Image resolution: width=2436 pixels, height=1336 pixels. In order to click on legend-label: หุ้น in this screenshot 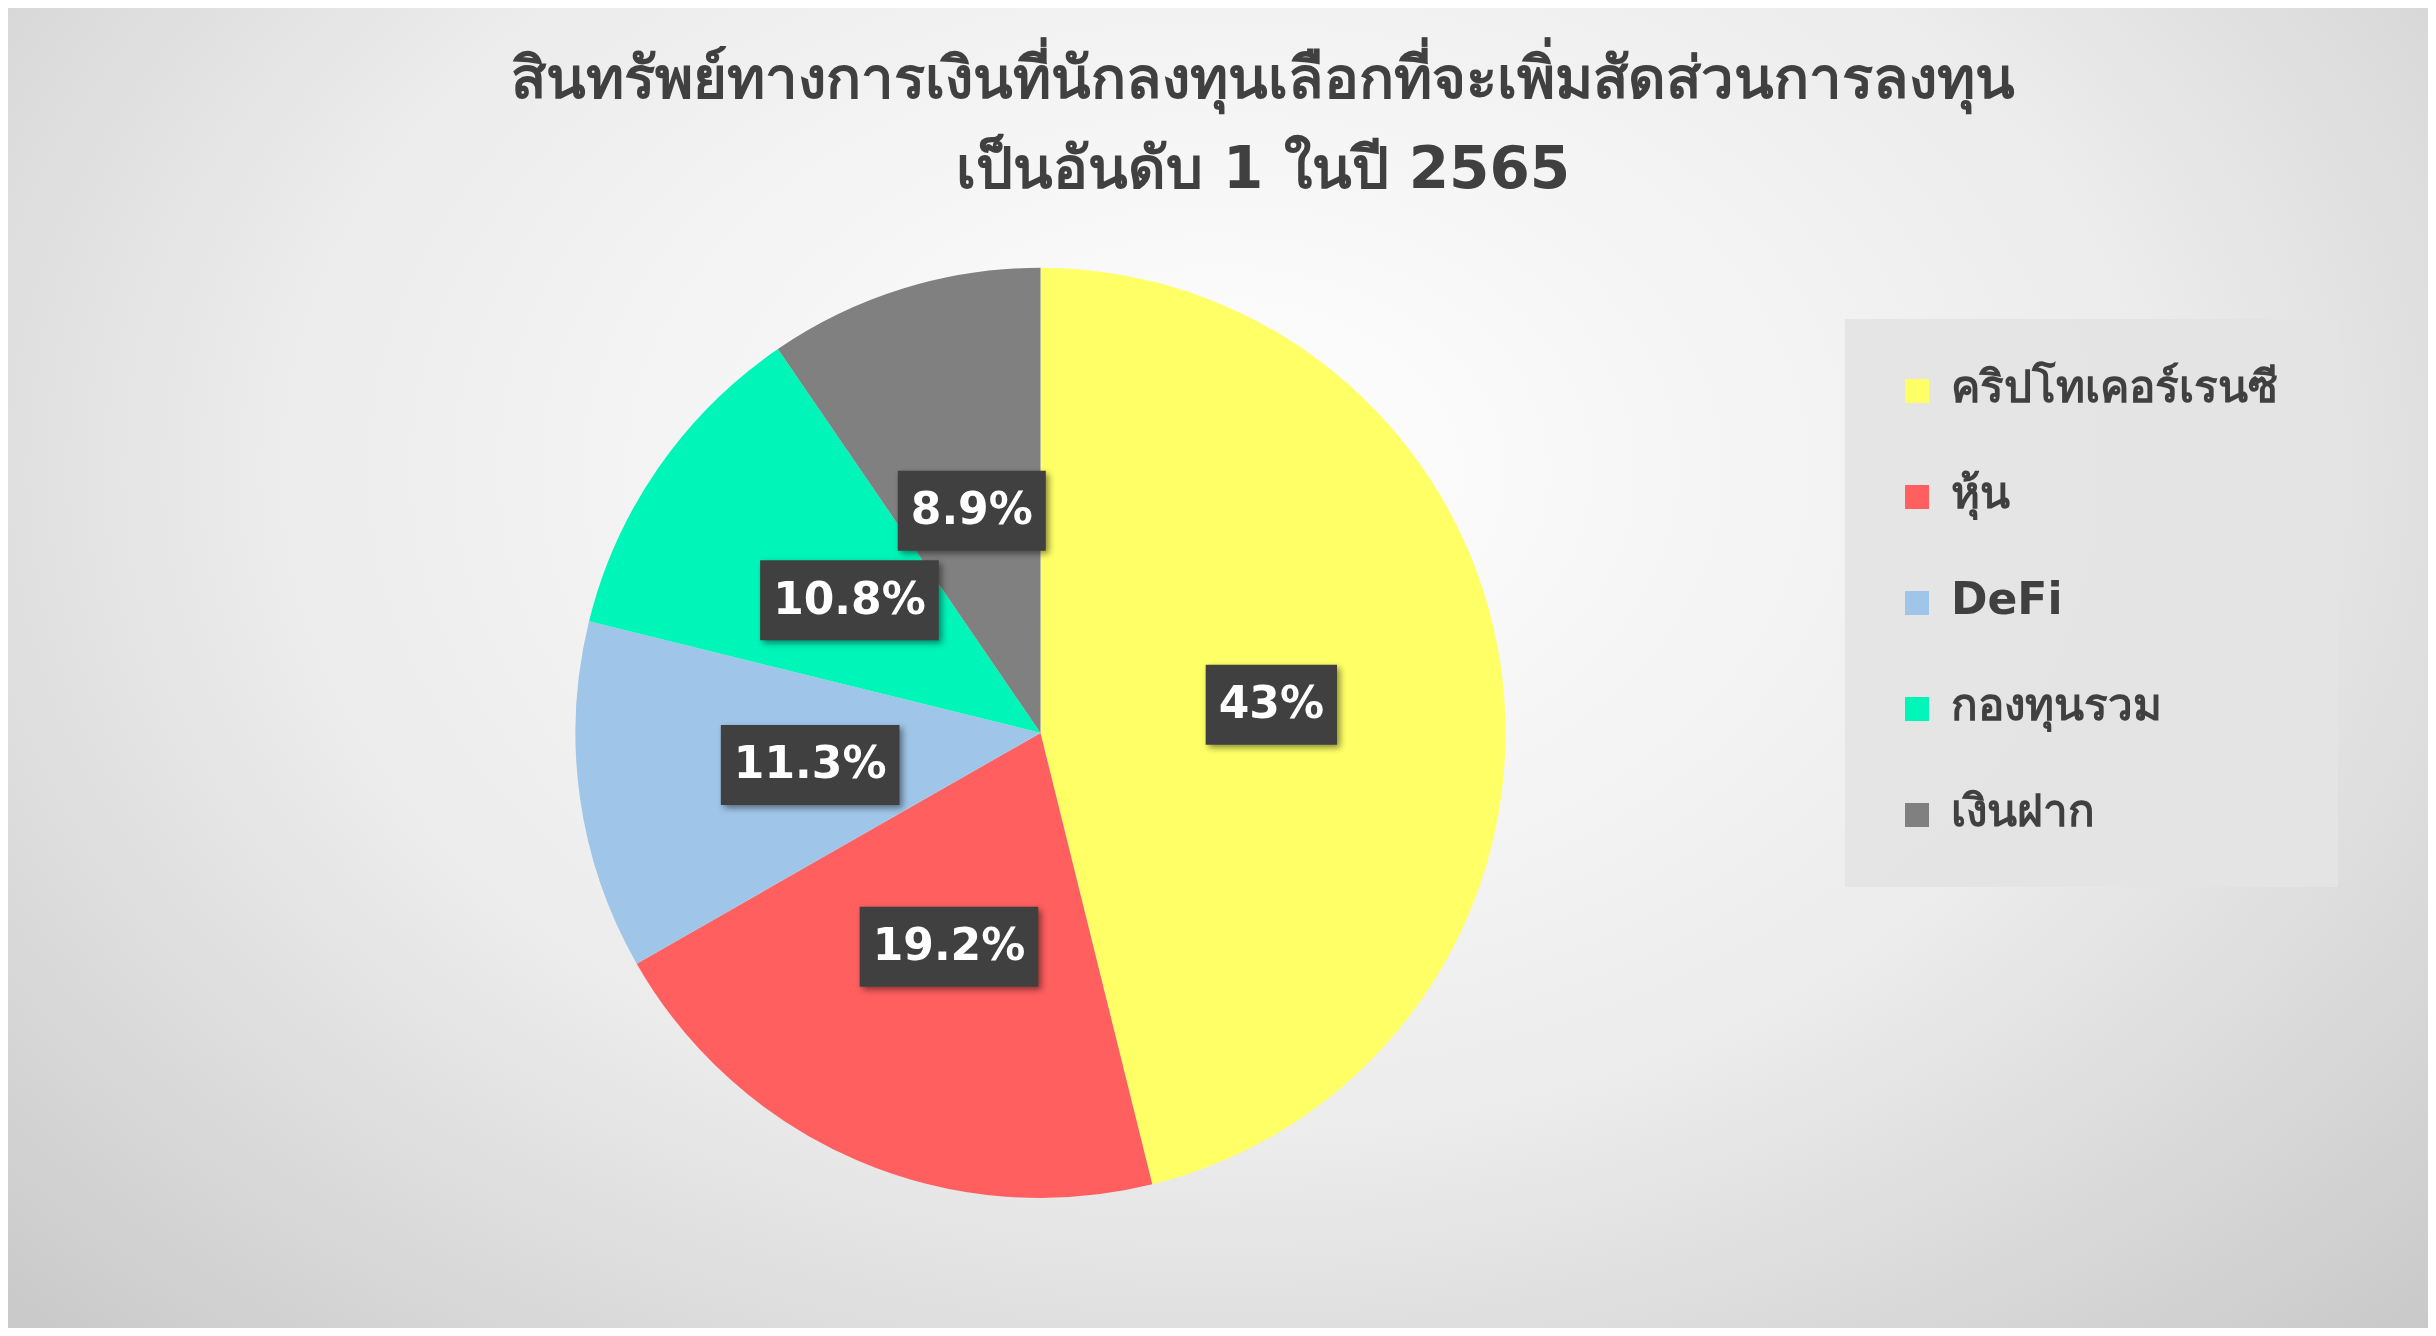, I will do `click(1980, 494)`.